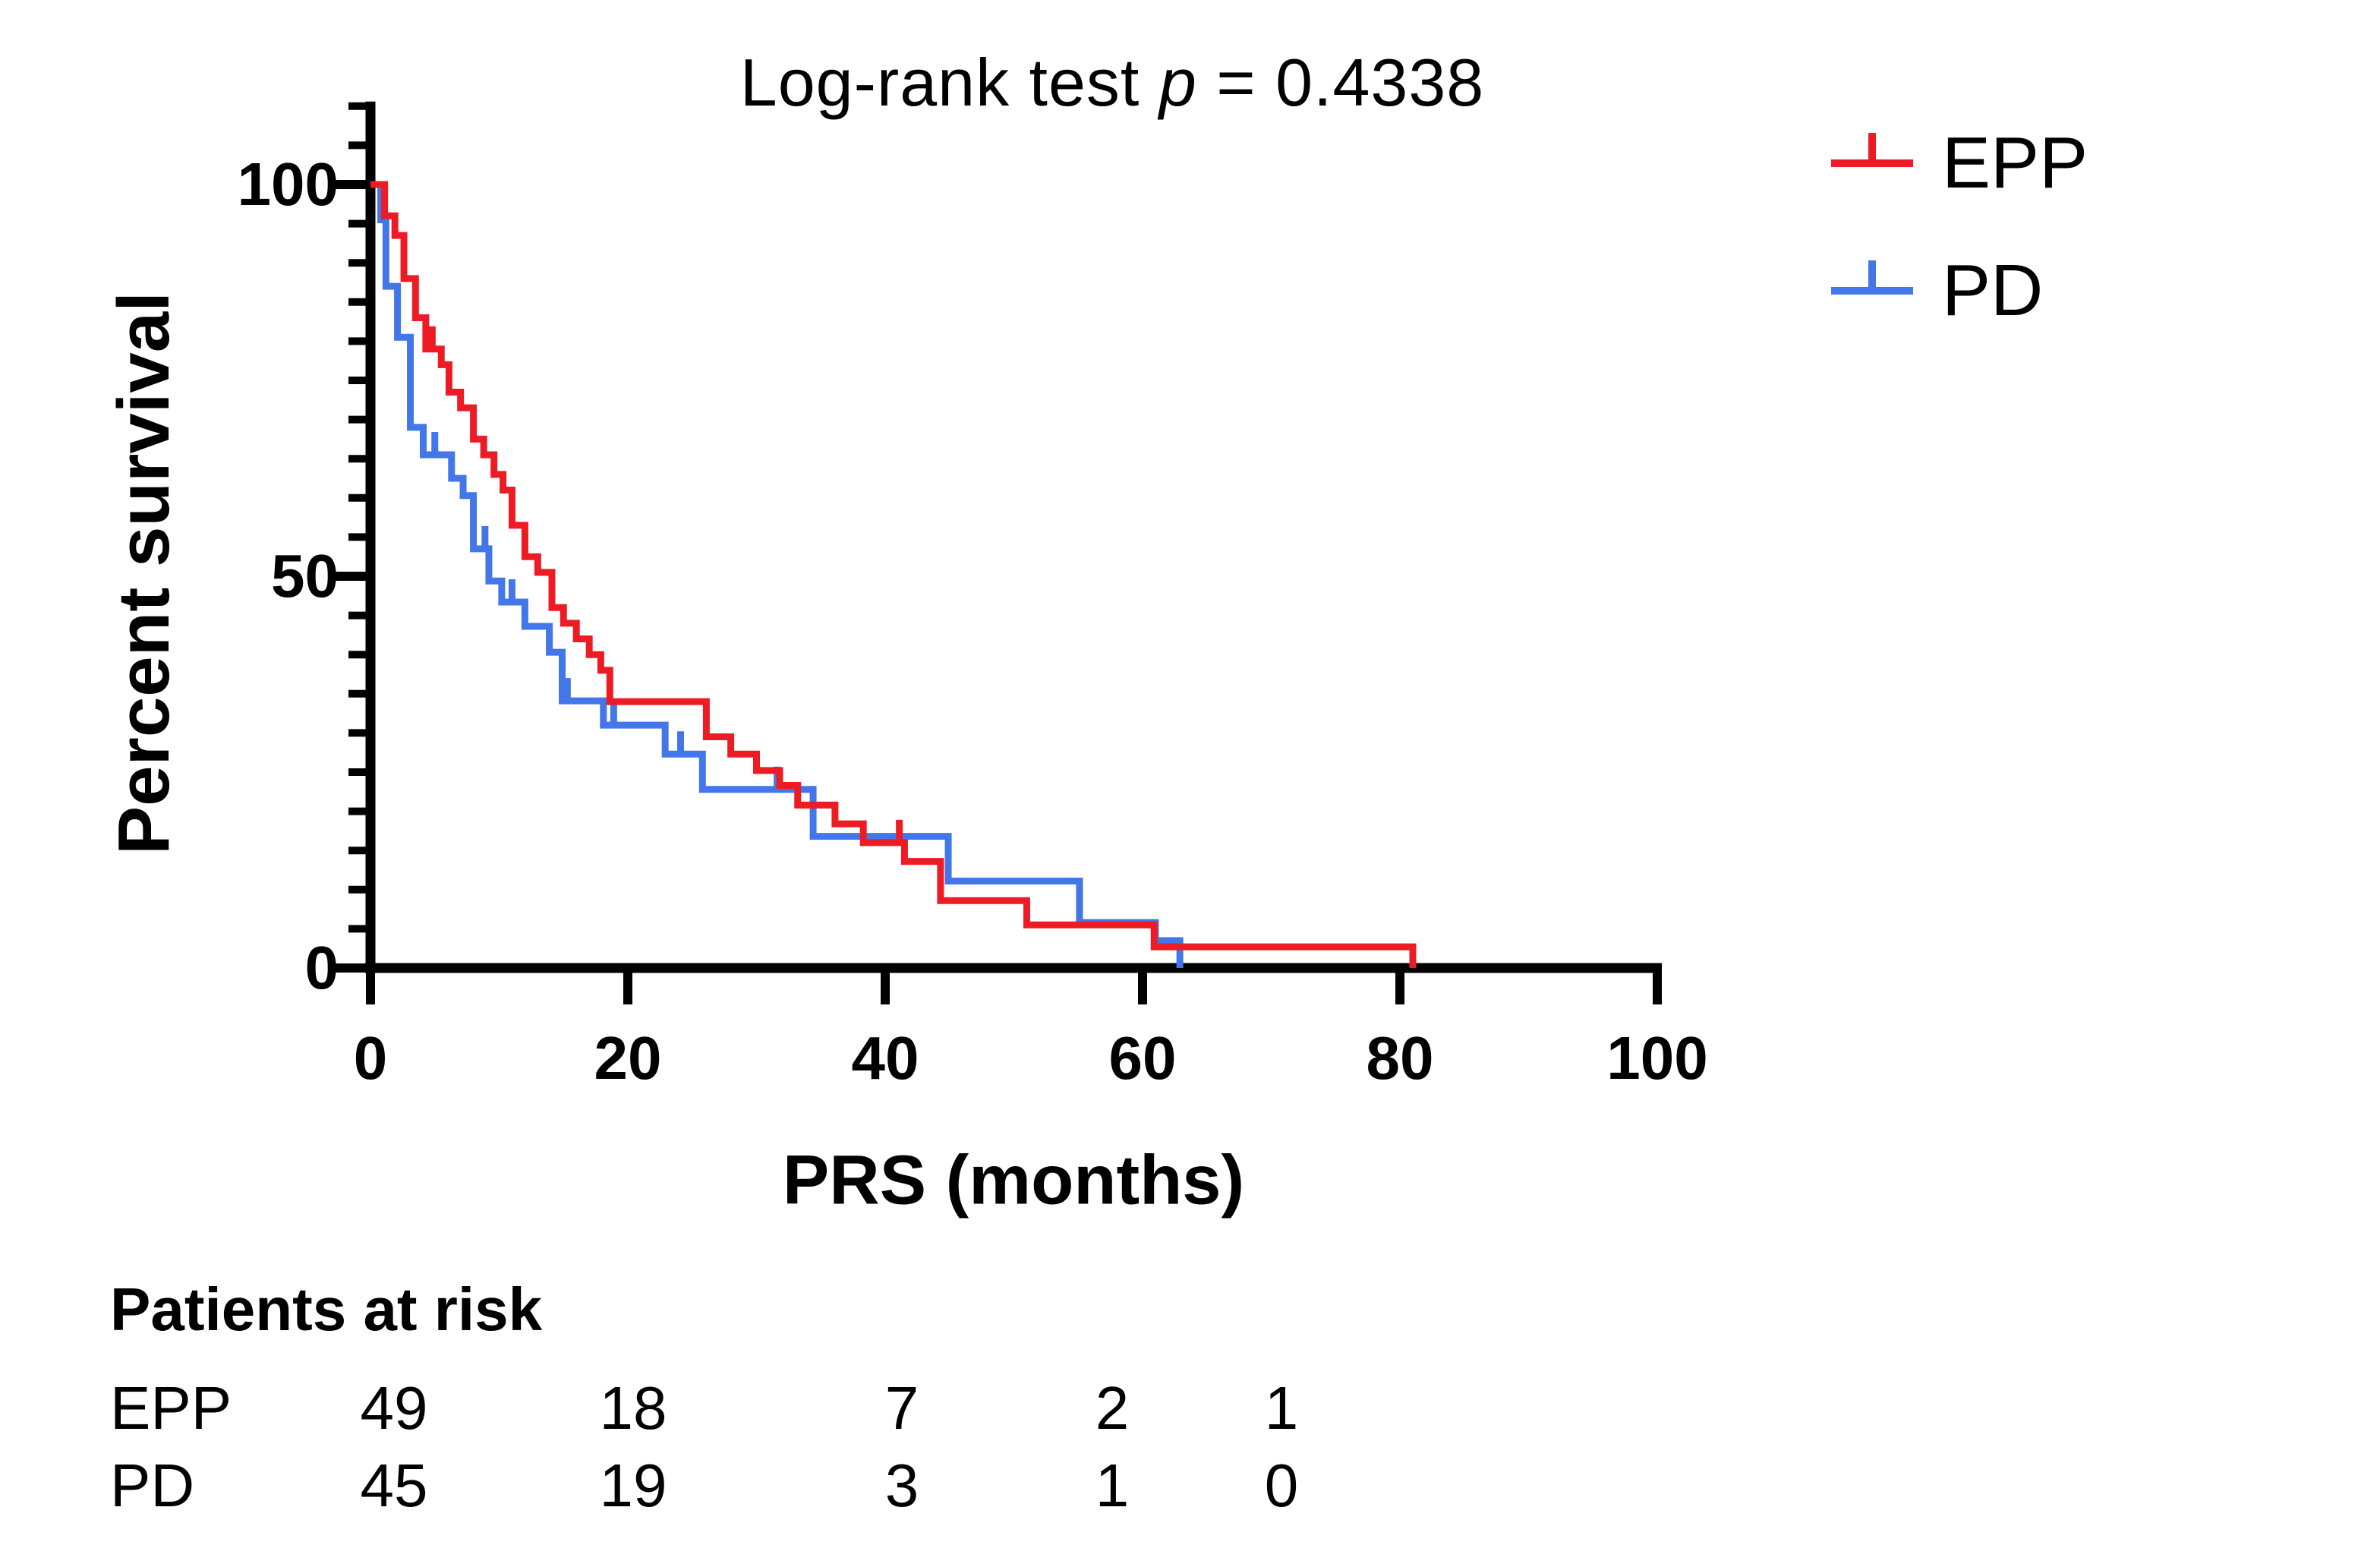 The image size is (2380, 1545). I want to click on x-axis-title: PRS (months), so click(1013, 1180).